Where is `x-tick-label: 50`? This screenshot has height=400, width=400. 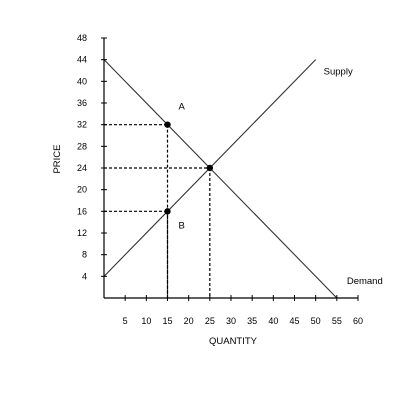 x-tick-label: 50 is located at coordinates (316, 321).